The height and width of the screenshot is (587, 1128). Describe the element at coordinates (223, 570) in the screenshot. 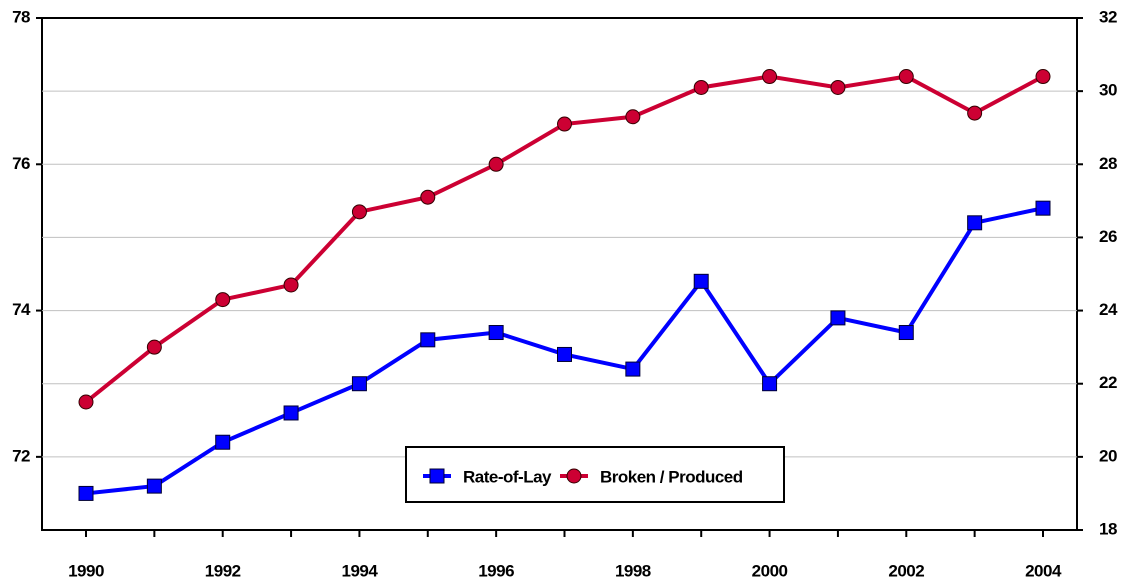

I see `x-tick-label: 1992` at that location.